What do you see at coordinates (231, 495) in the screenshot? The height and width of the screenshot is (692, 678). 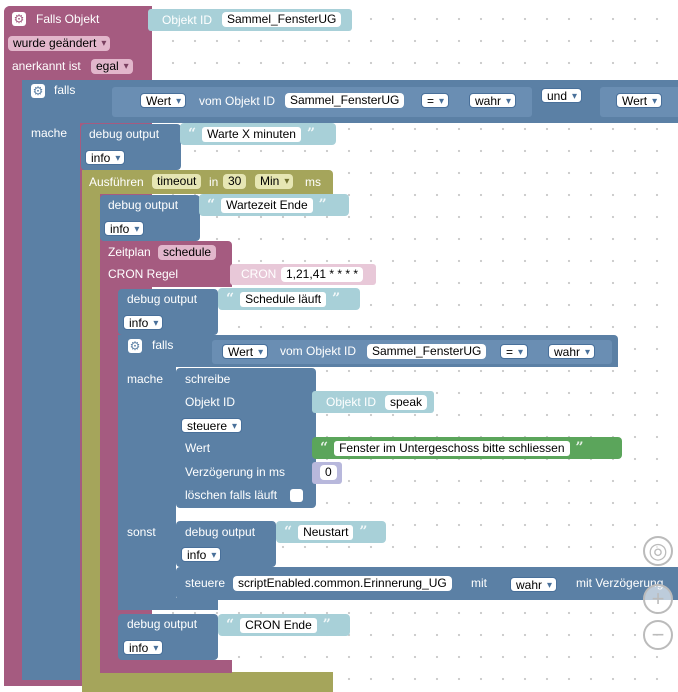 I see `clear-if-running-label: löschen falls läuft` at bounding box center [231, 495].